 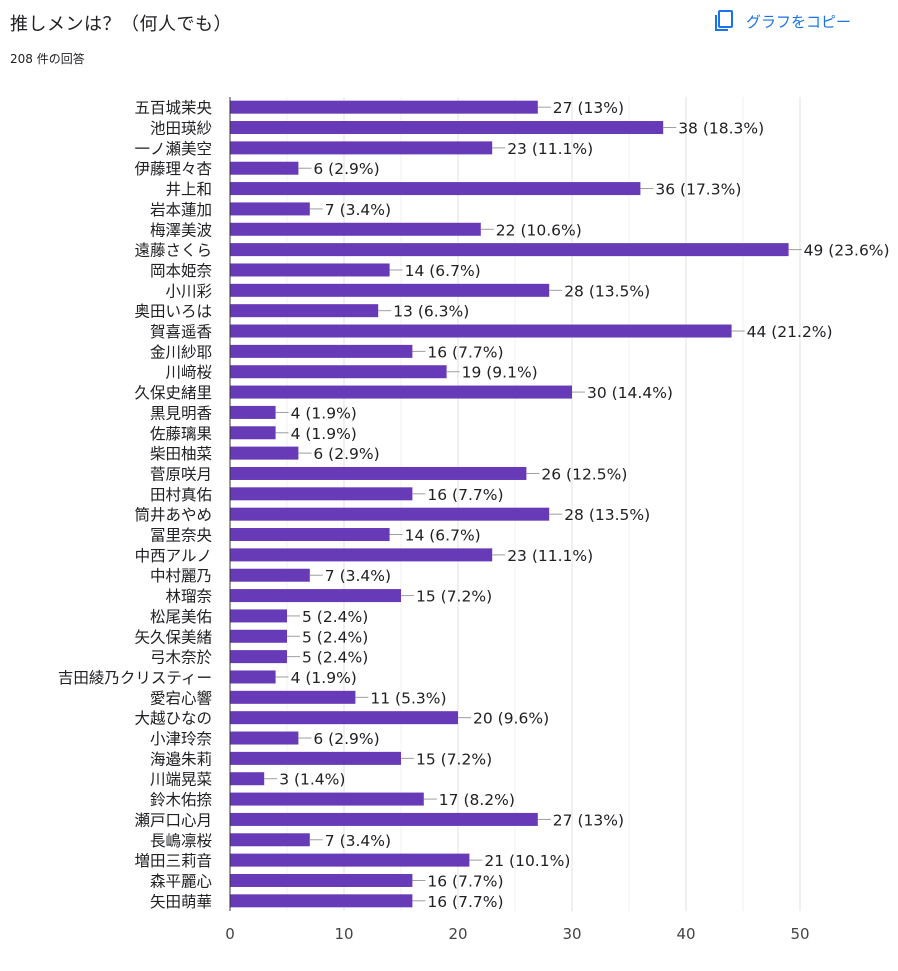 What do you see at coordinates (181, 413) in the screenshot?
I see `category-label: 黒見明香` at bounding box center [181, 413].